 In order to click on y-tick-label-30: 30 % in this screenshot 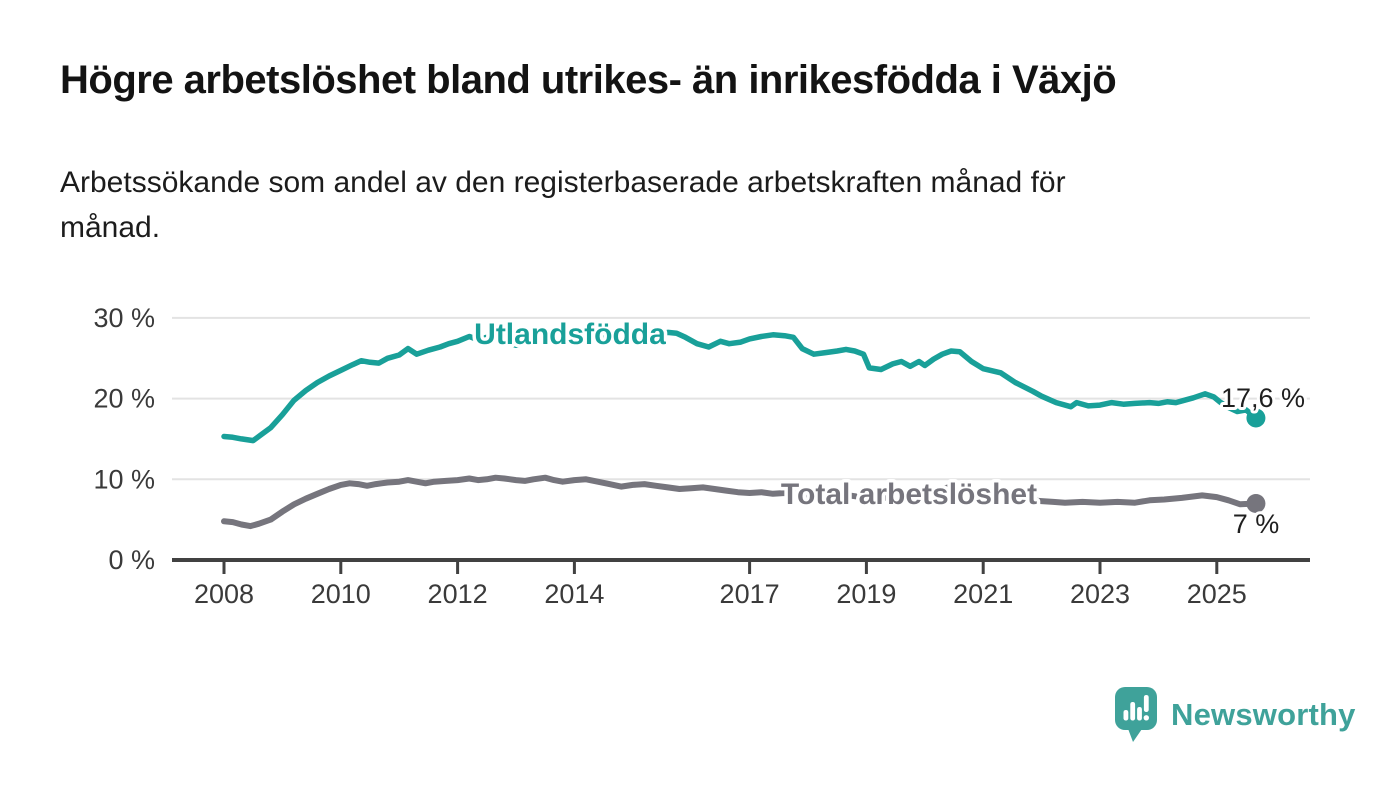, I will do `click(124, 318)`.